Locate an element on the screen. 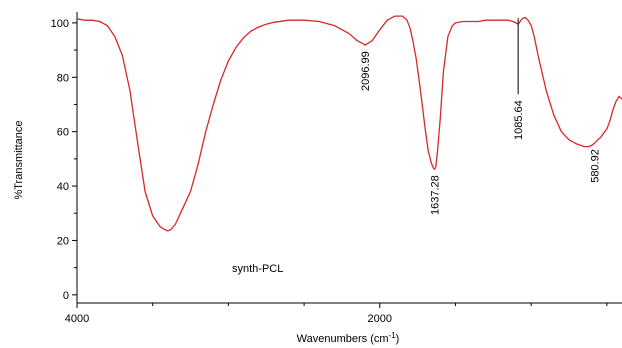 This screenshot has height=348, width=622. peak-label: 1085.64 is located at coordinates (519, 120).